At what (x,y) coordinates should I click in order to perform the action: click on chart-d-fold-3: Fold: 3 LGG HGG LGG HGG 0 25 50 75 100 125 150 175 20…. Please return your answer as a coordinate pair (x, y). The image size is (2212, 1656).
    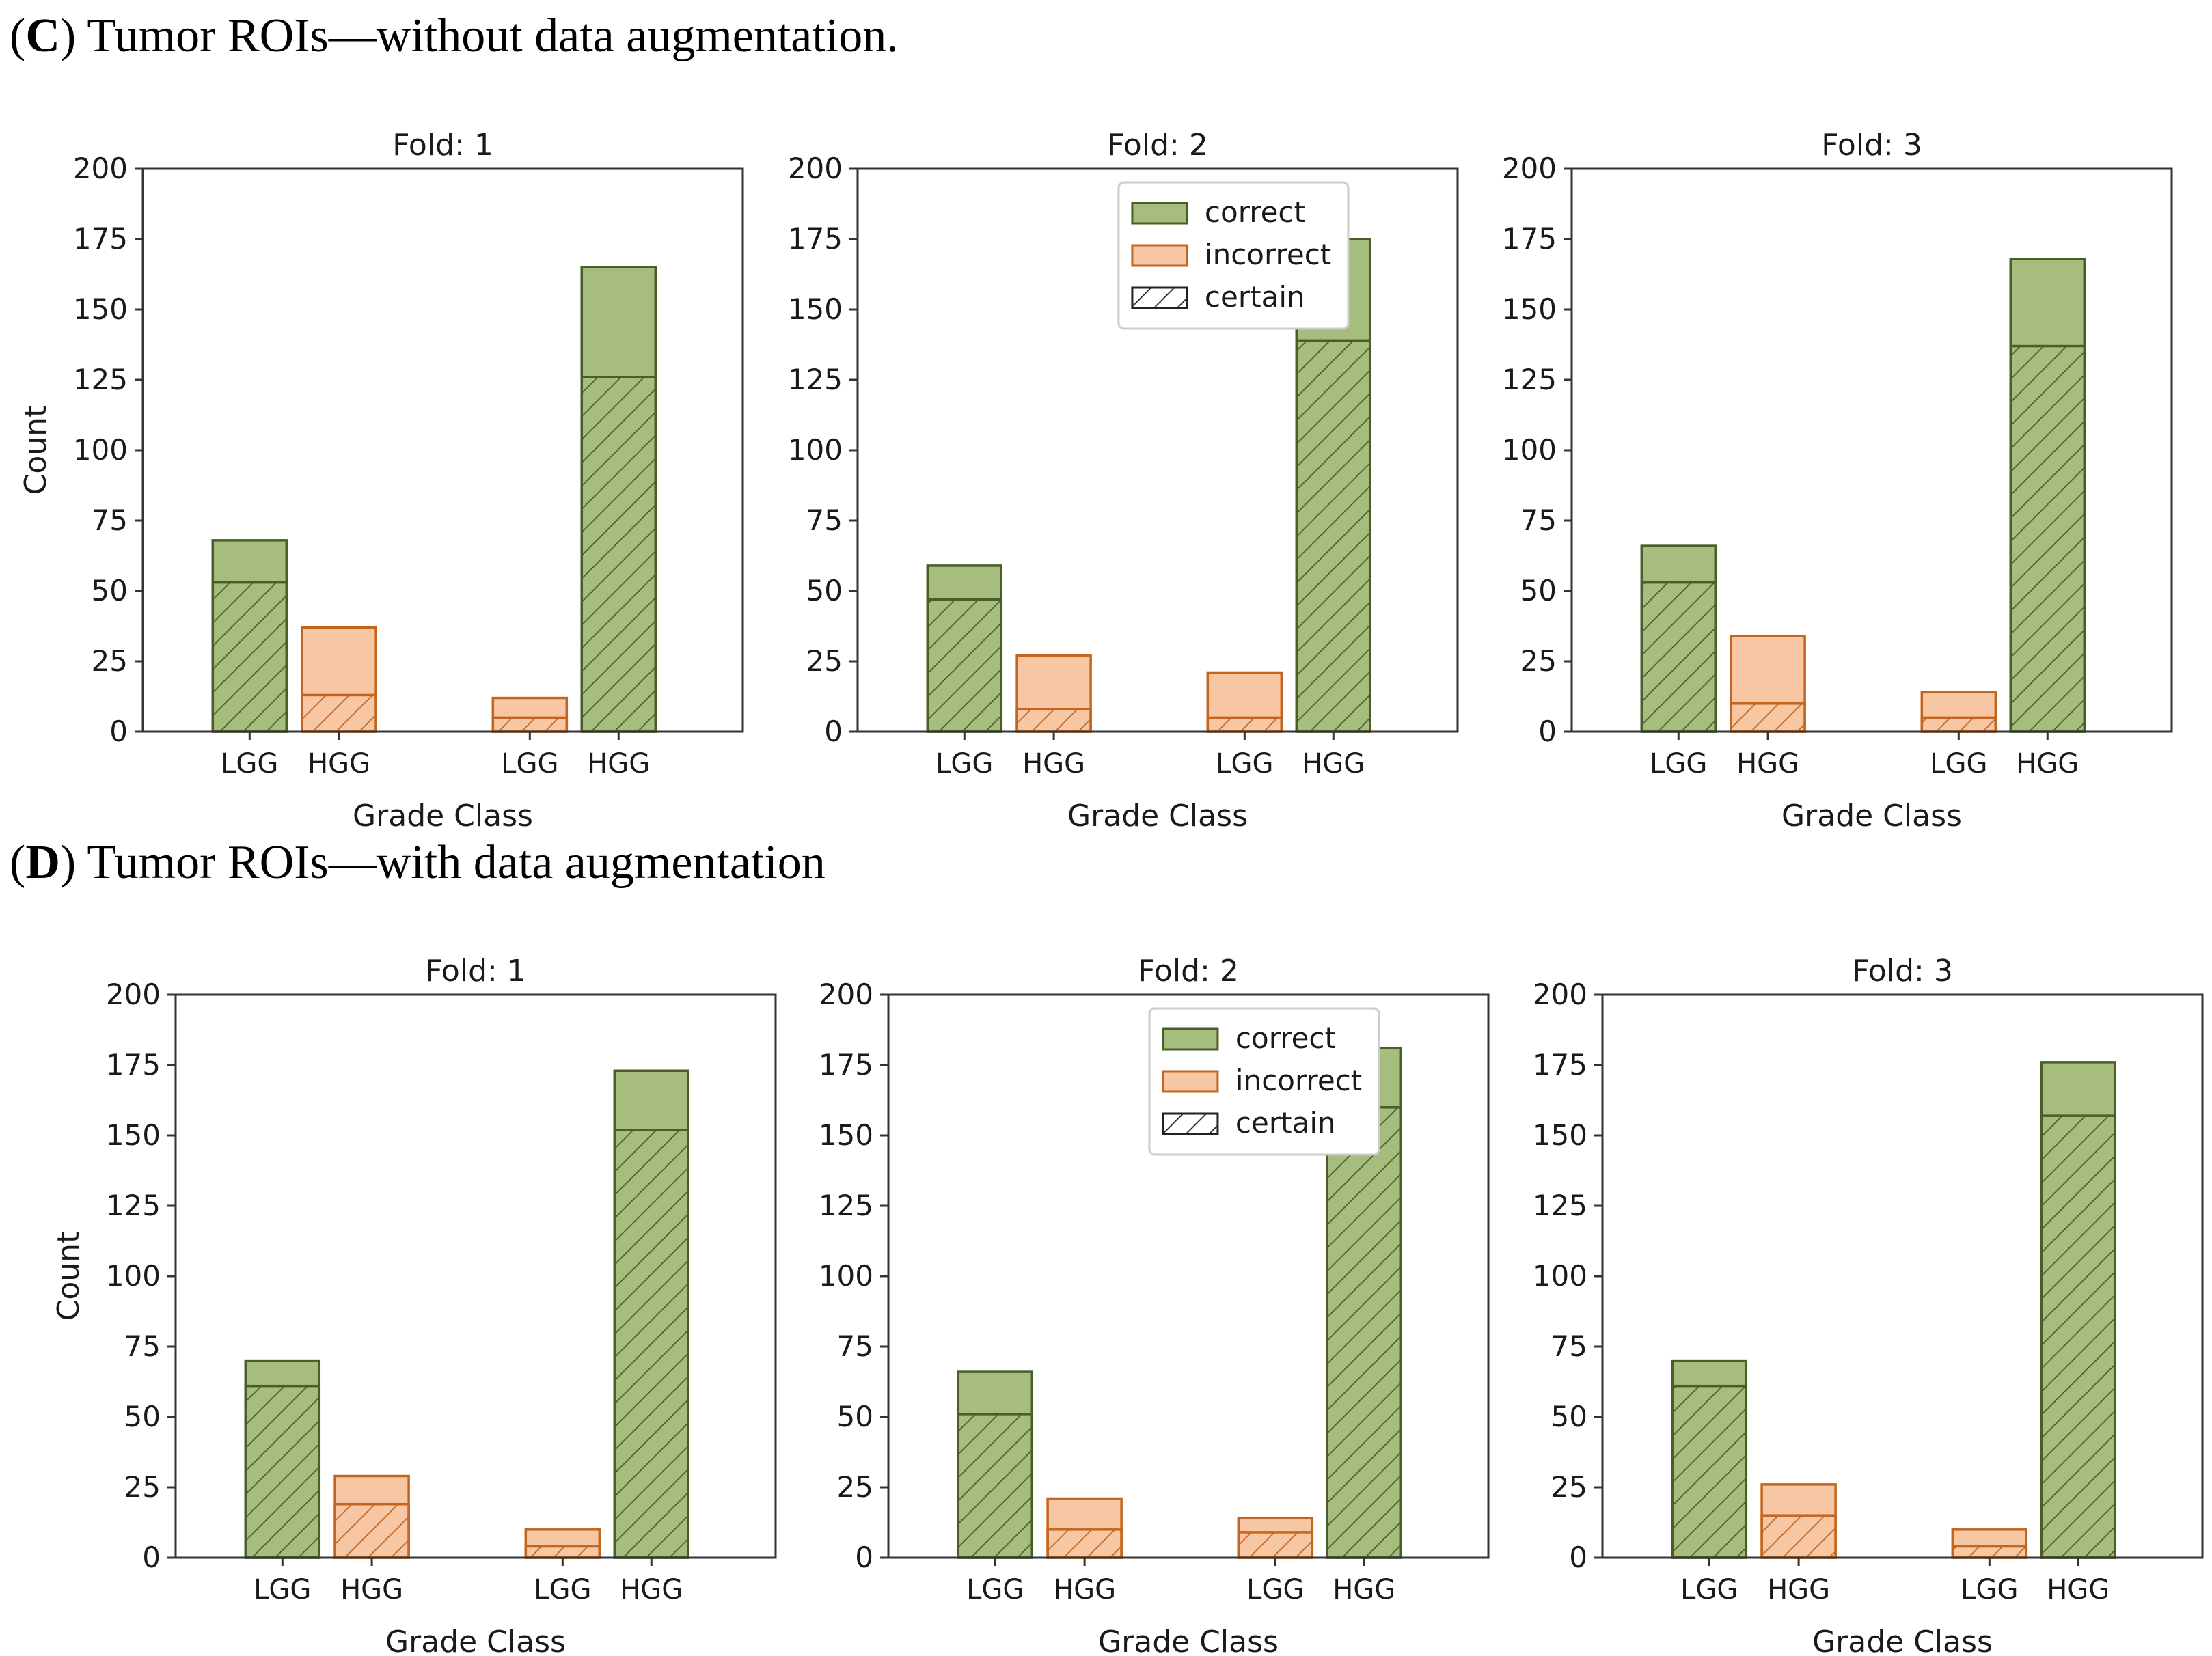
    Looking at the image, I should click on (1869, 1305).